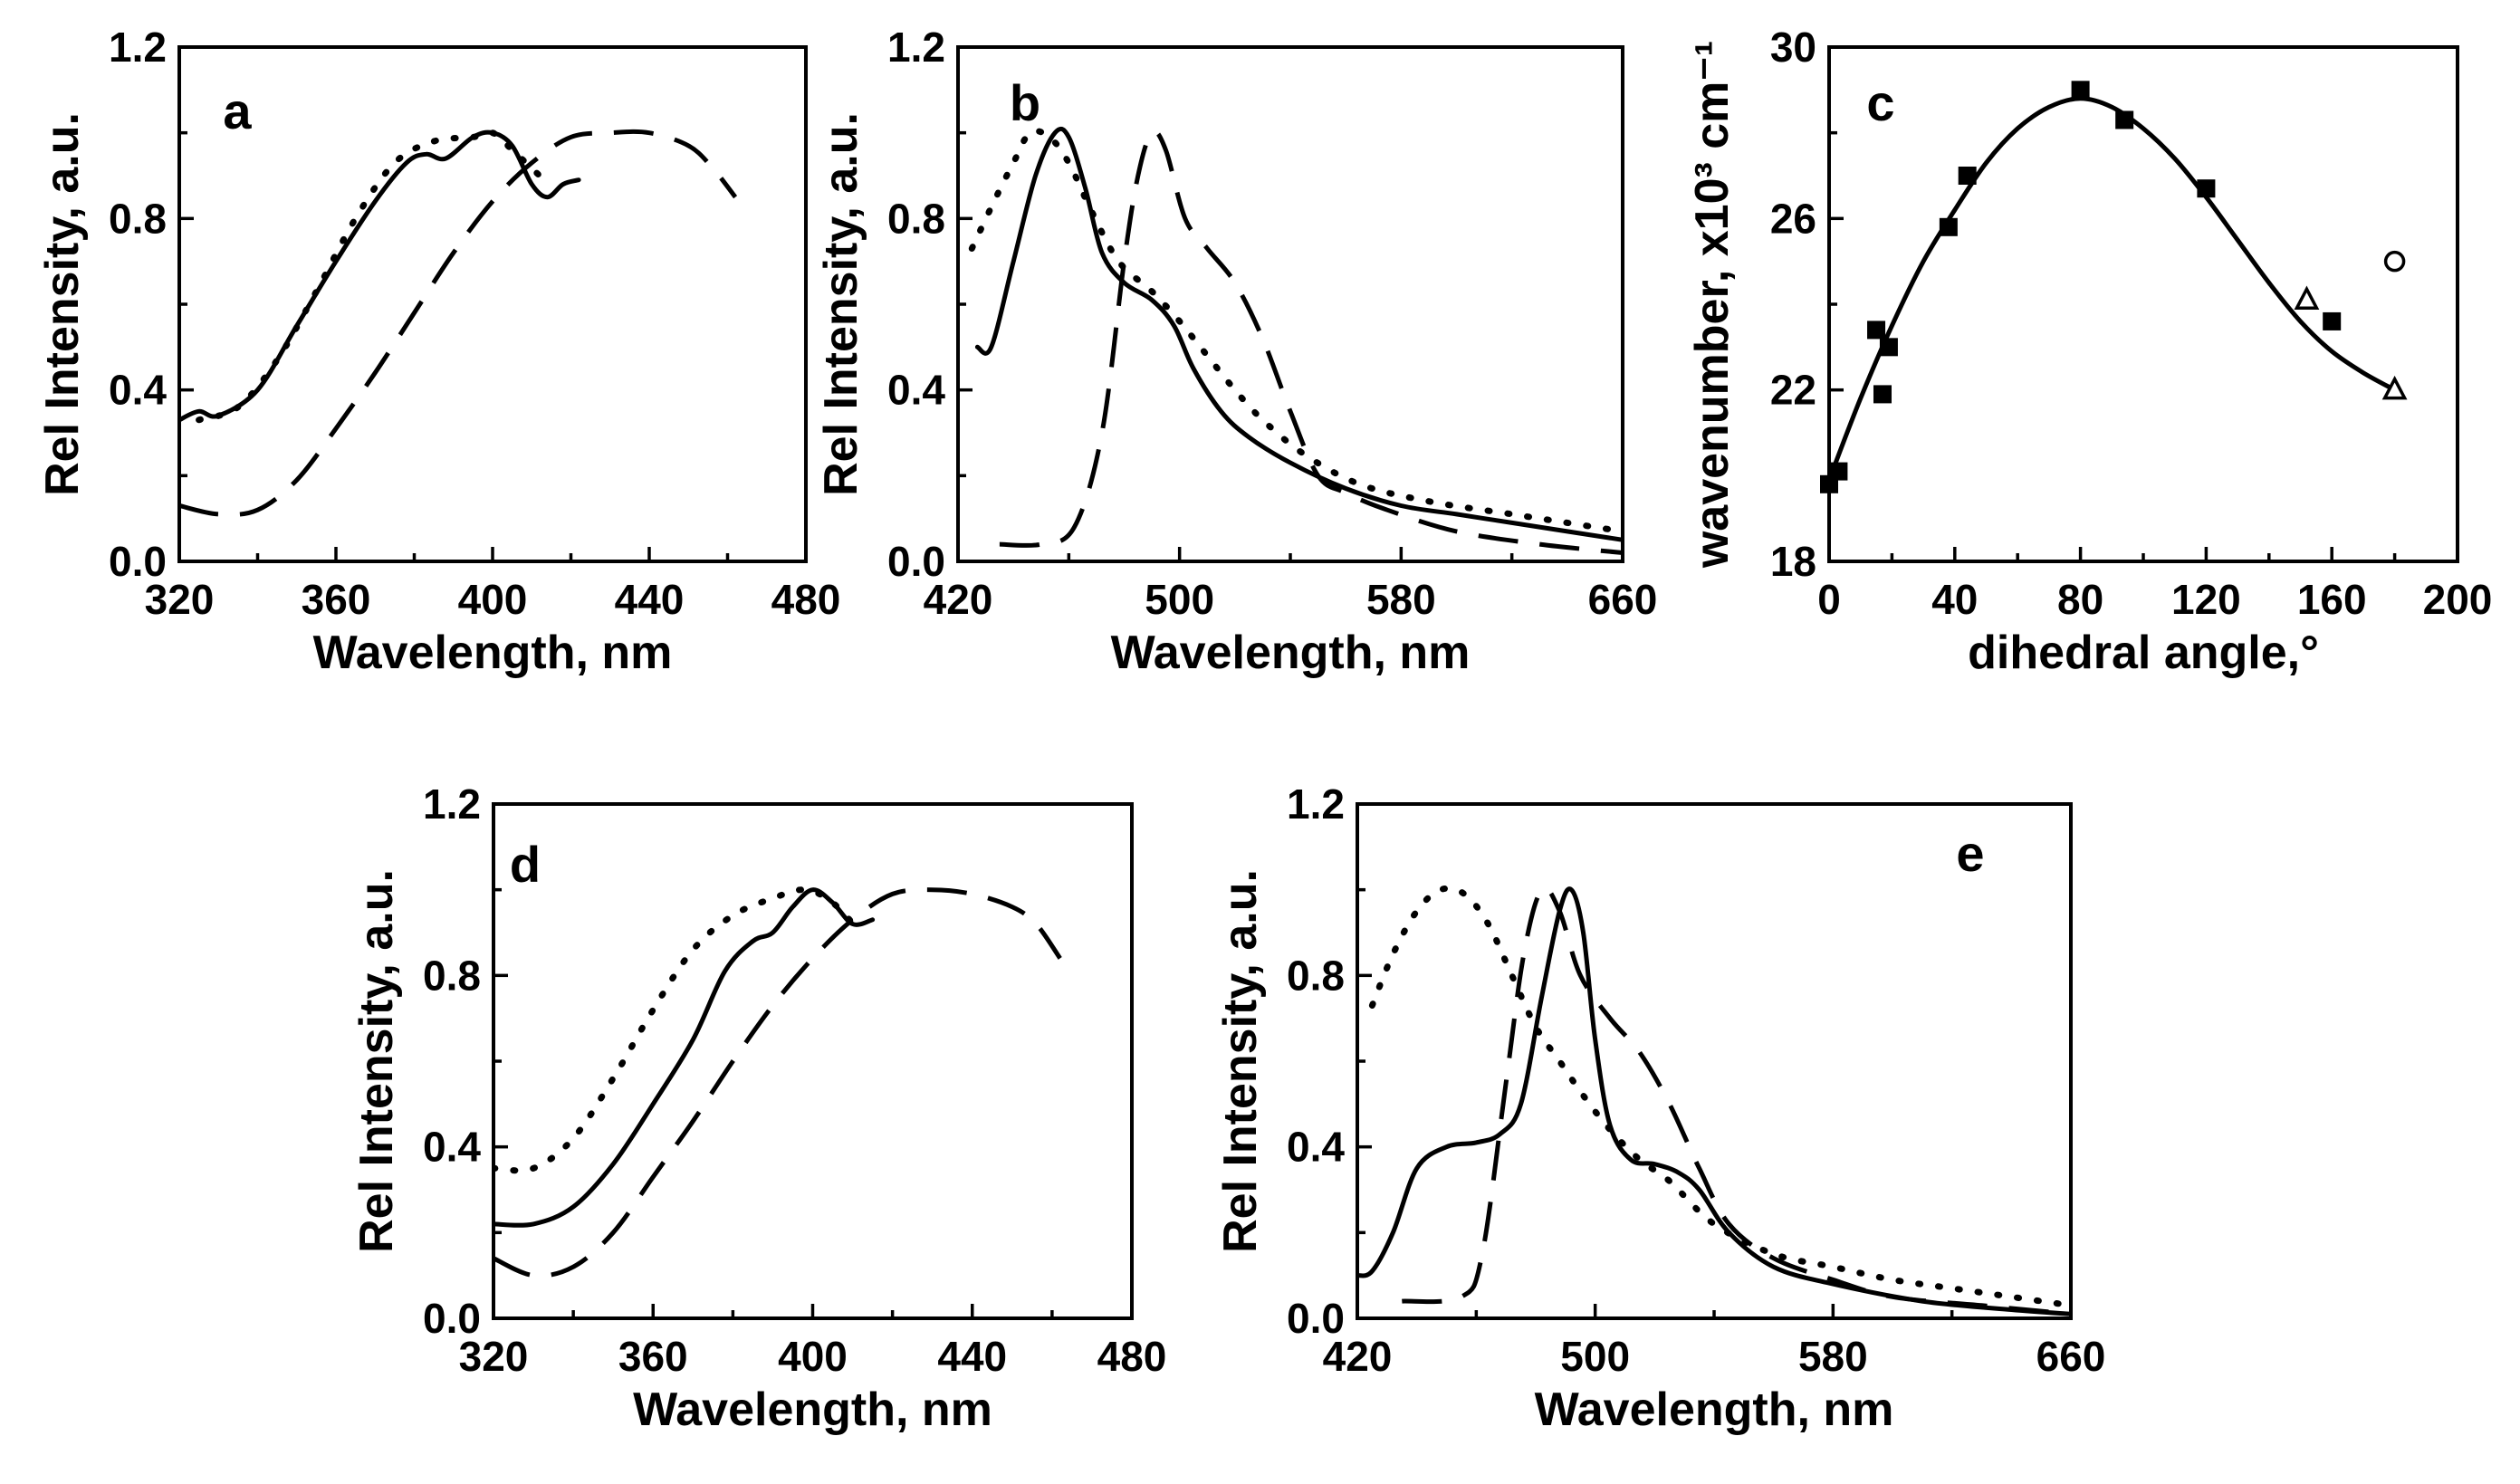 This screenshot has width=2520, height=1484. I want to click on panel-label: c, so click(1880, 102).